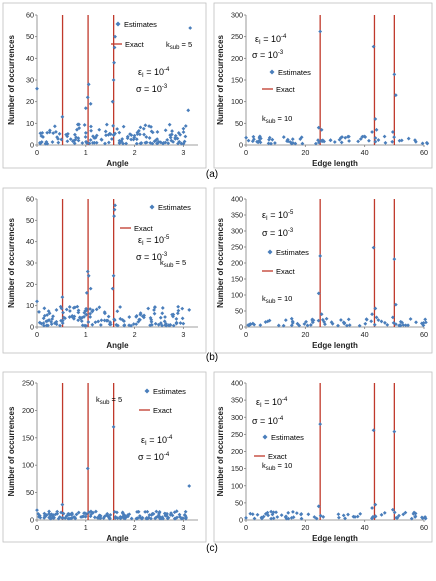 This screenshot has width=436, height=581. I want to click on k-sub-annotation: ksub = 10, so click(277, 299).